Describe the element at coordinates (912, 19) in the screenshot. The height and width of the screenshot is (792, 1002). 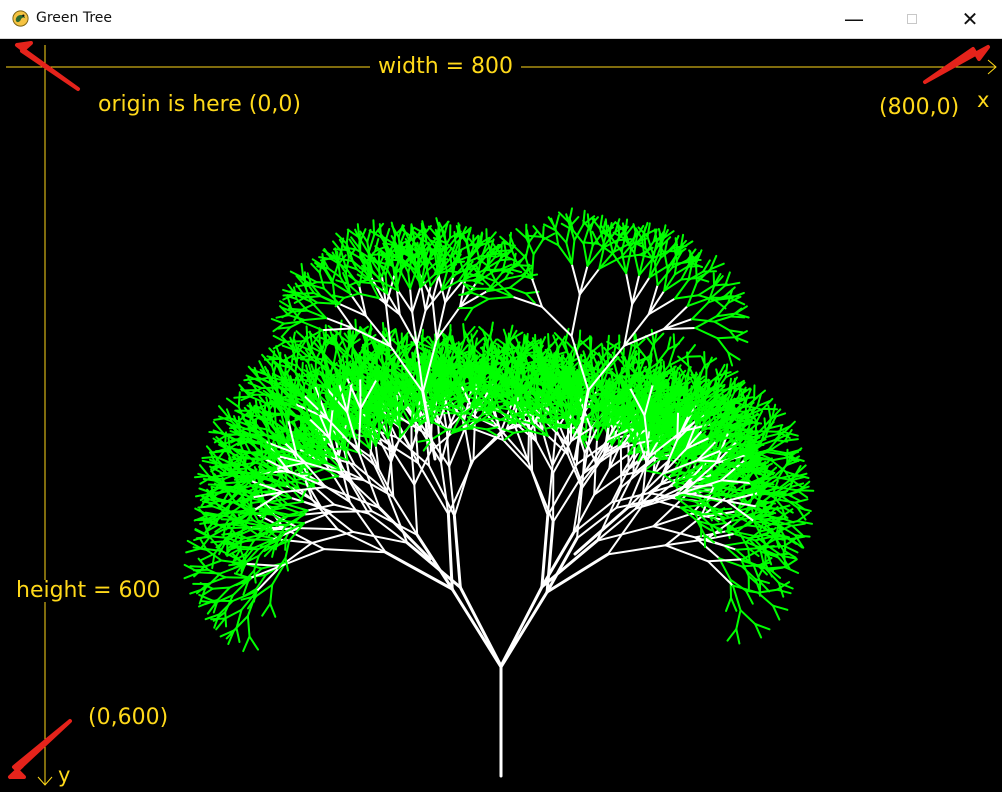
I see `maximize-button` at that location.